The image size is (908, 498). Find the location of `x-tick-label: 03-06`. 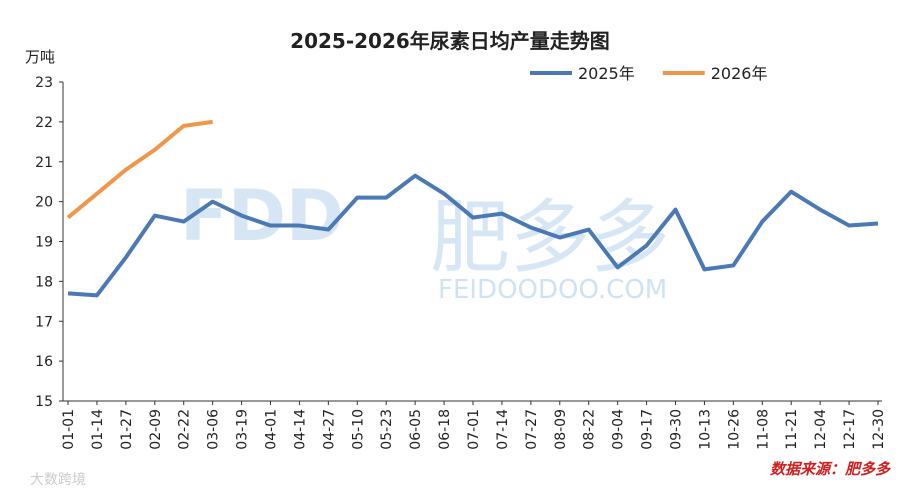

x-tick-label: 03-06 is located at coordinates (214, 429).